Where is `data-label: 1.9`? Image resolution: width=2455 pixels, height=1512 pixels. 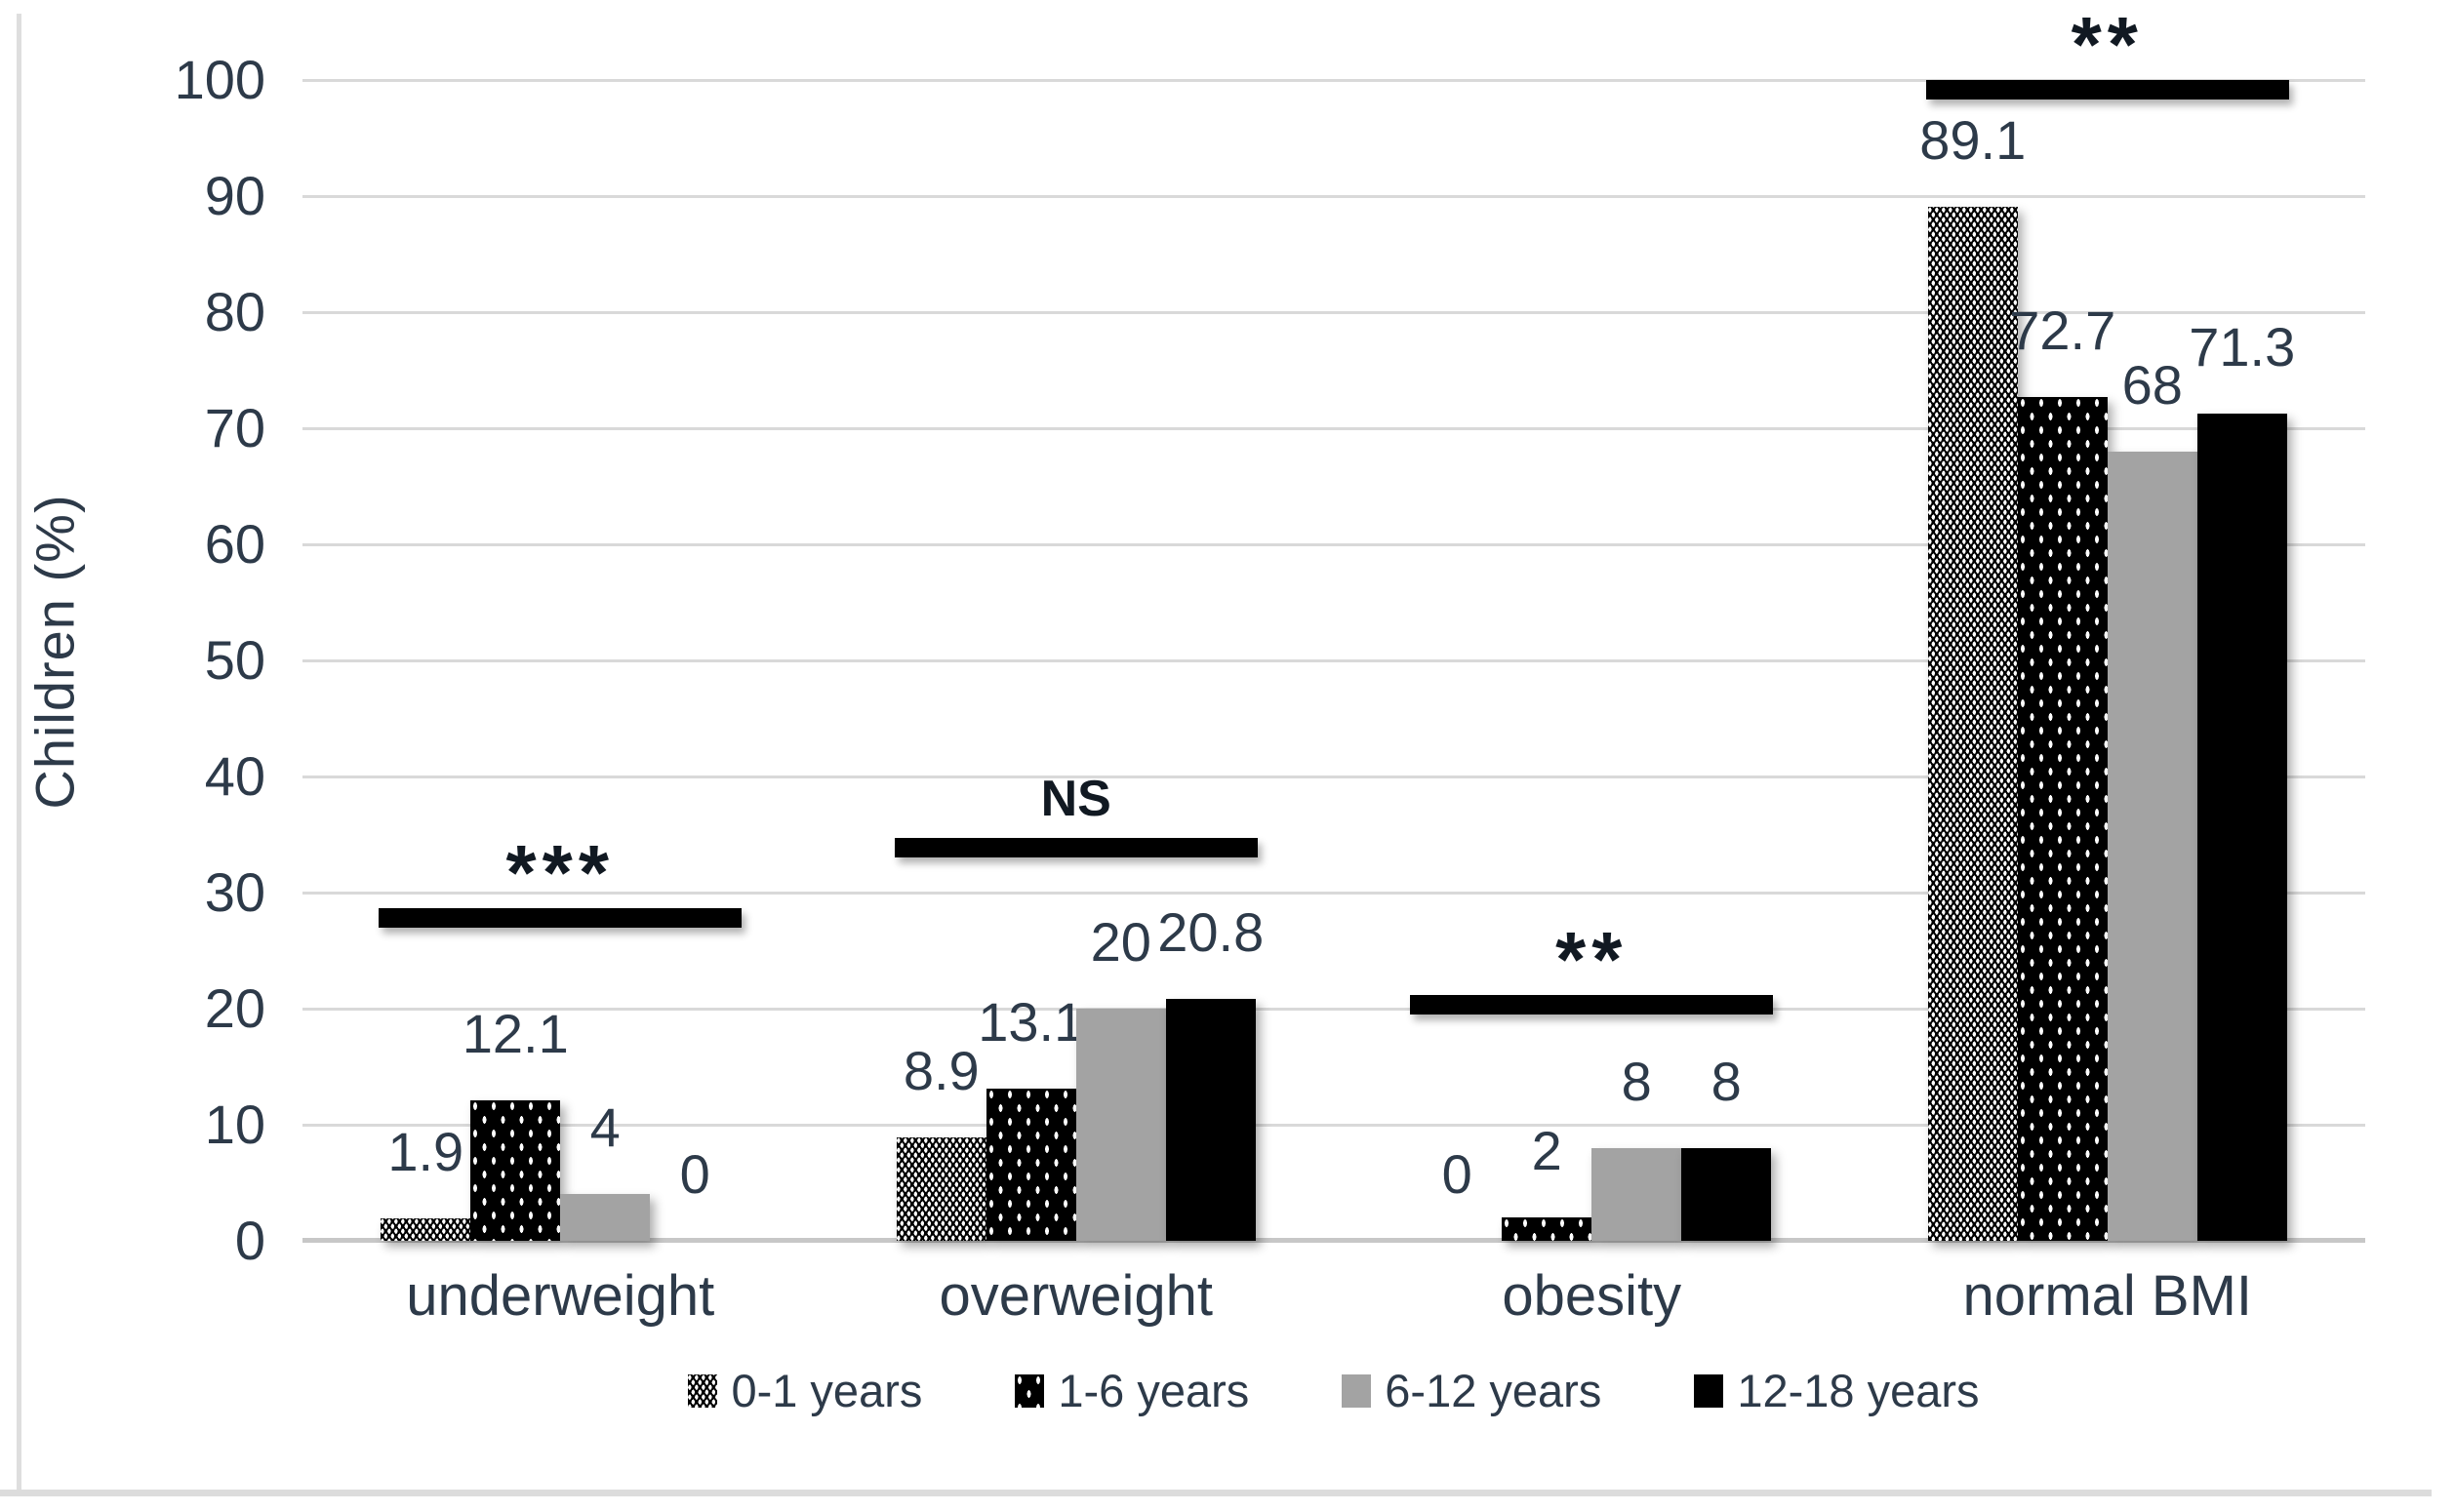 data-label: 1.9 is located at coordinates (425, 1152).